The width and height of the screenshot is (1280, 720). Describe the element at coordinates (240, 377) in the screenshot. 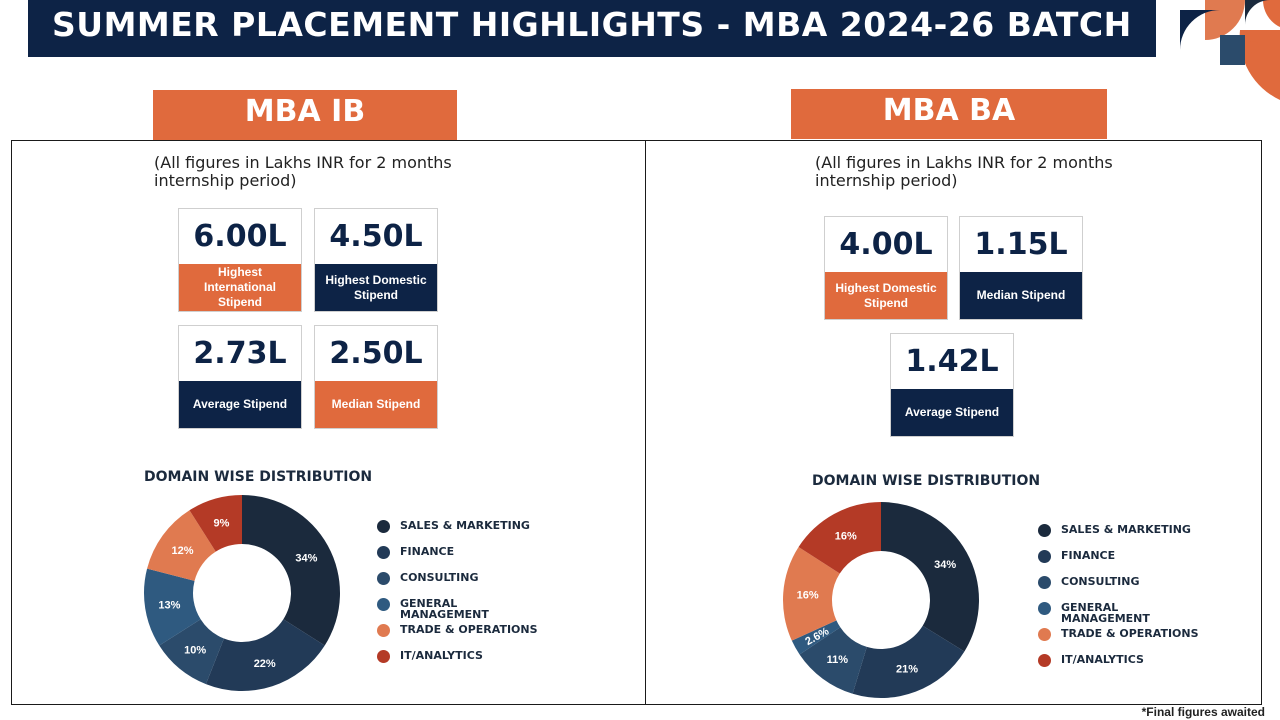

I see `ib-stat-average: 2.73L Average Stipend` at that location.